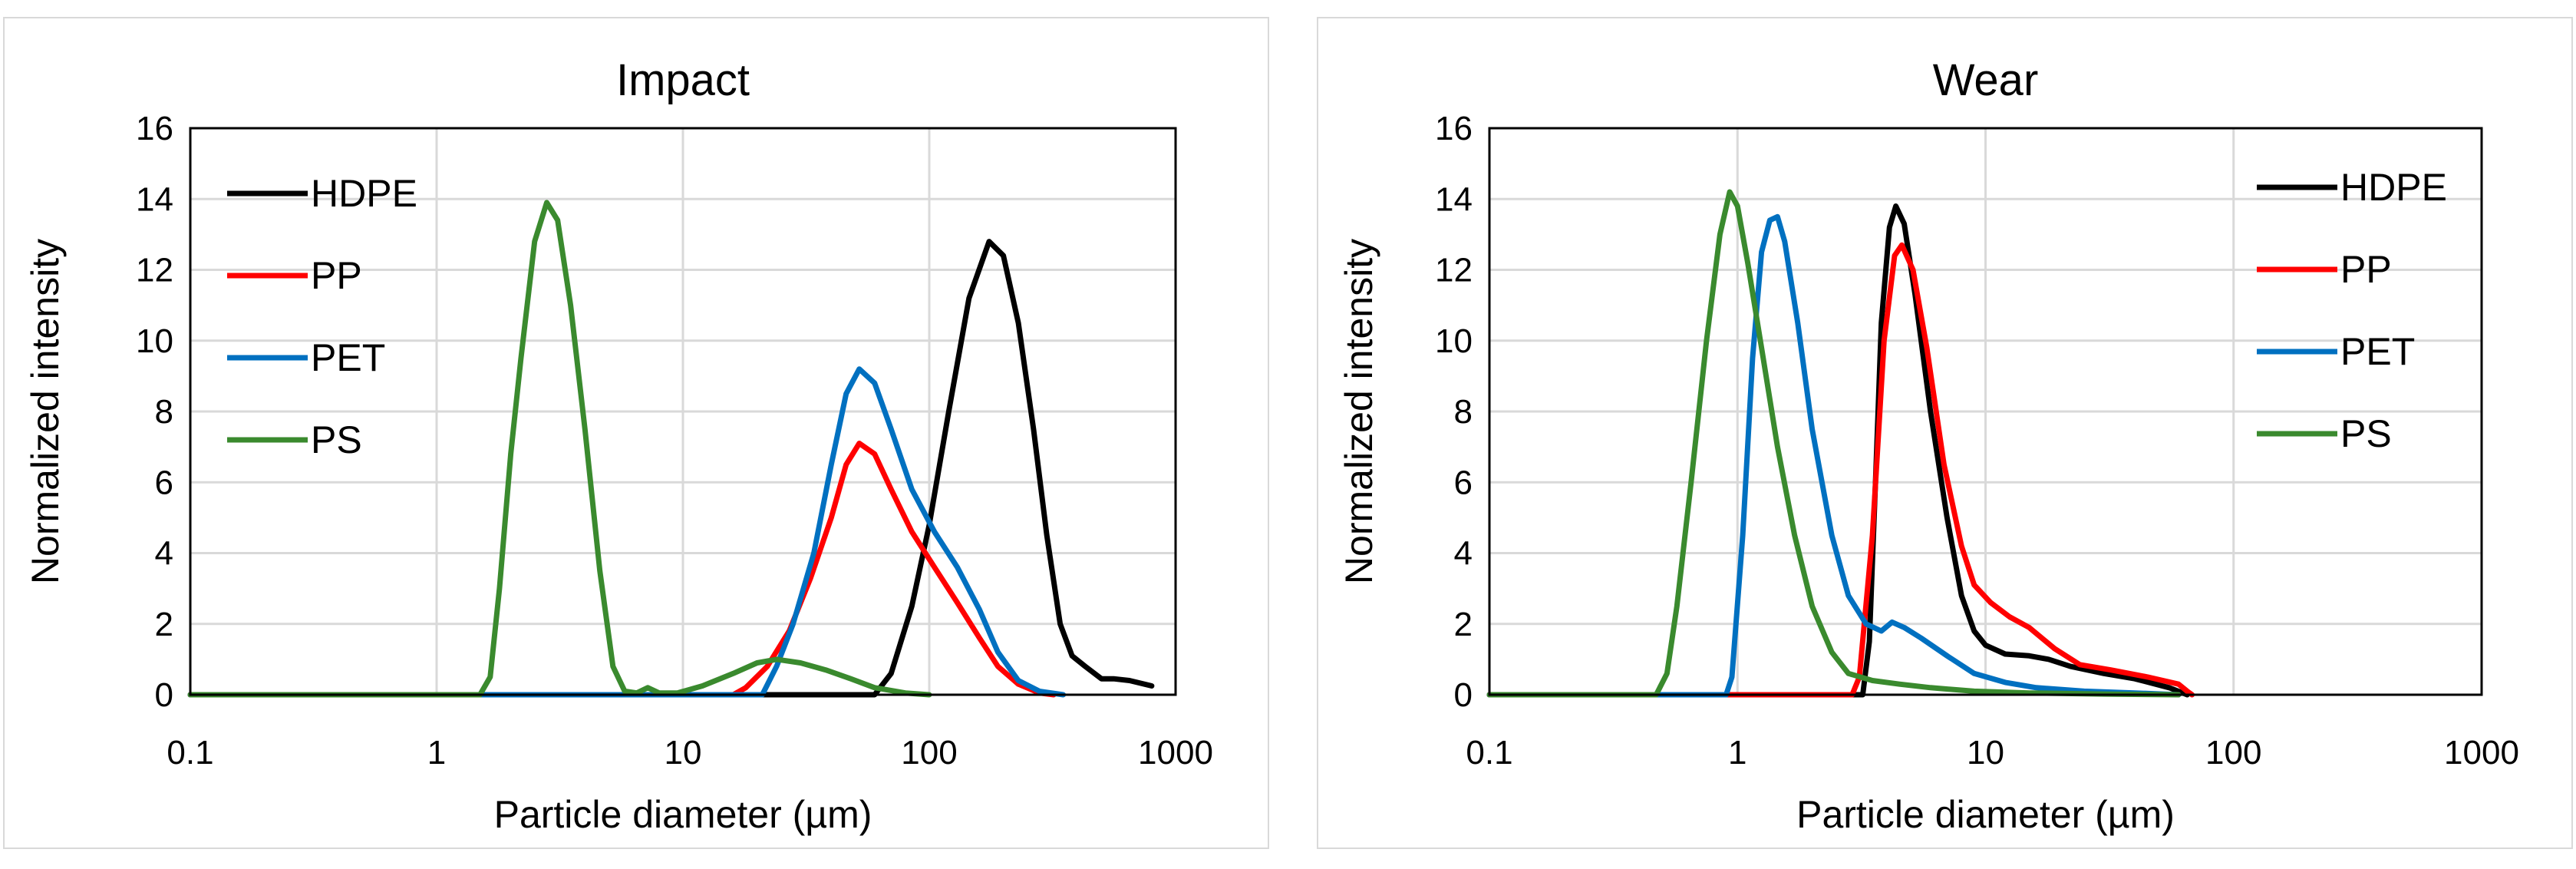 This screenshot has width=2576, height=869. Describe the element at coordinates (45, 411) in the screenshot. I see `impact-y-axis-title: Normalized intensity` at that location.